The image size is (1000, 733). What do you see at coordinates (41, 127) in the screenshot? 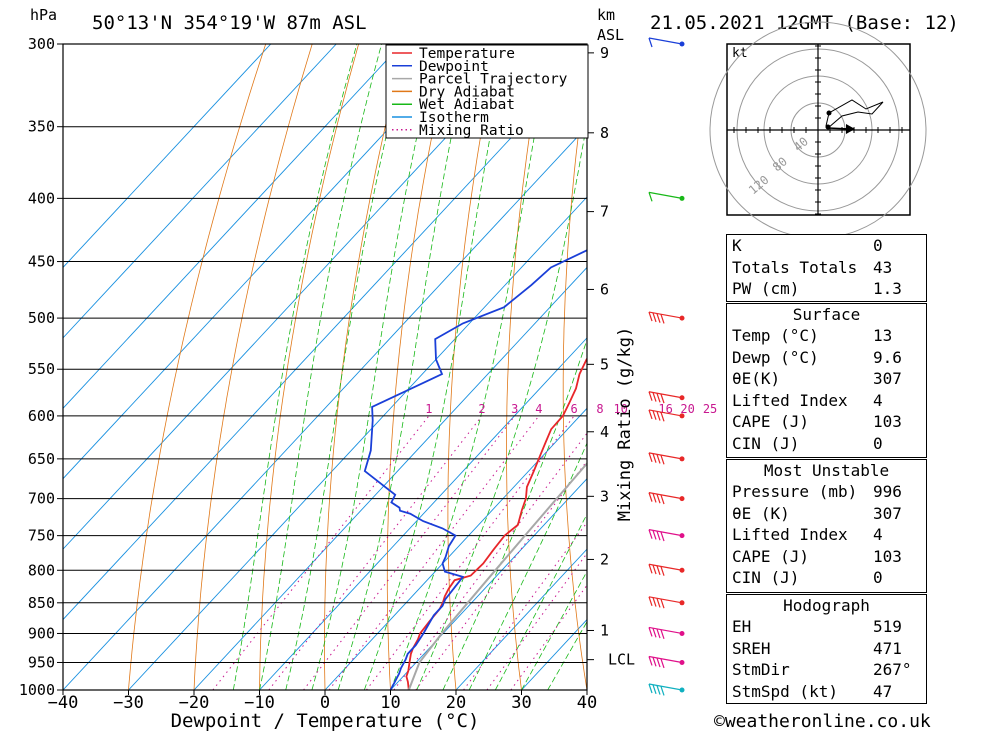
I see `pressure-tick-label: 350` at bounding box center [41, 127].